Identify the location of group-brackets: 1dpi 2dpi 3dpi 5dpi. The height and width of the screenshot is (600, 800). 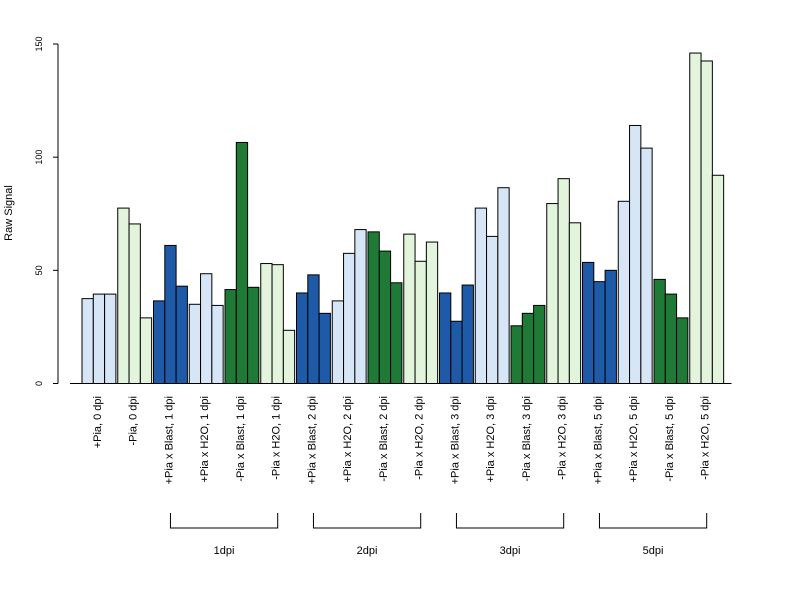
(438, 535).